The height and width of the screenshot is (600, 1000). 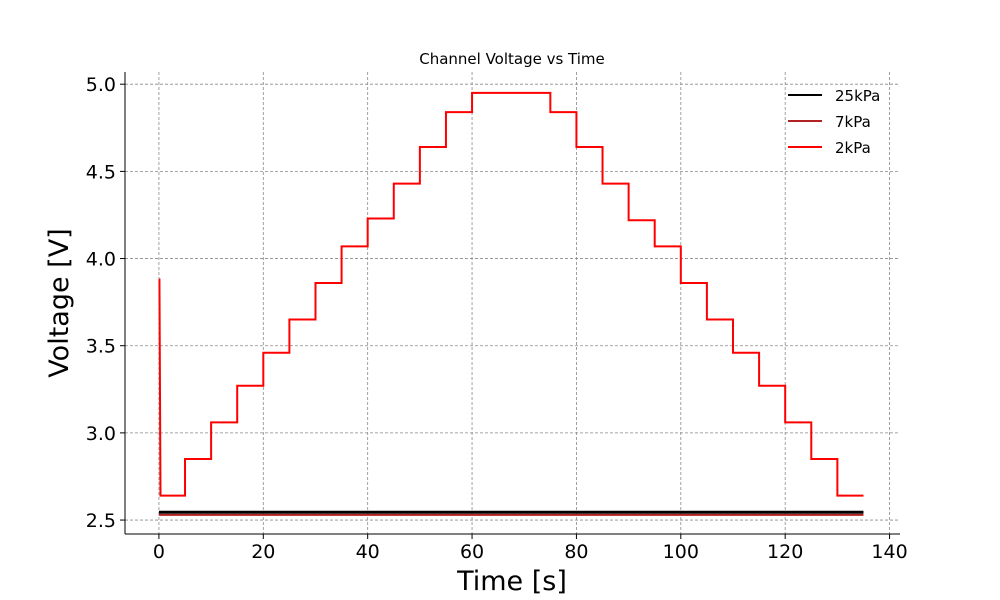 I want to click on y-tick-label: 3.5, so click(x=101, y=347).